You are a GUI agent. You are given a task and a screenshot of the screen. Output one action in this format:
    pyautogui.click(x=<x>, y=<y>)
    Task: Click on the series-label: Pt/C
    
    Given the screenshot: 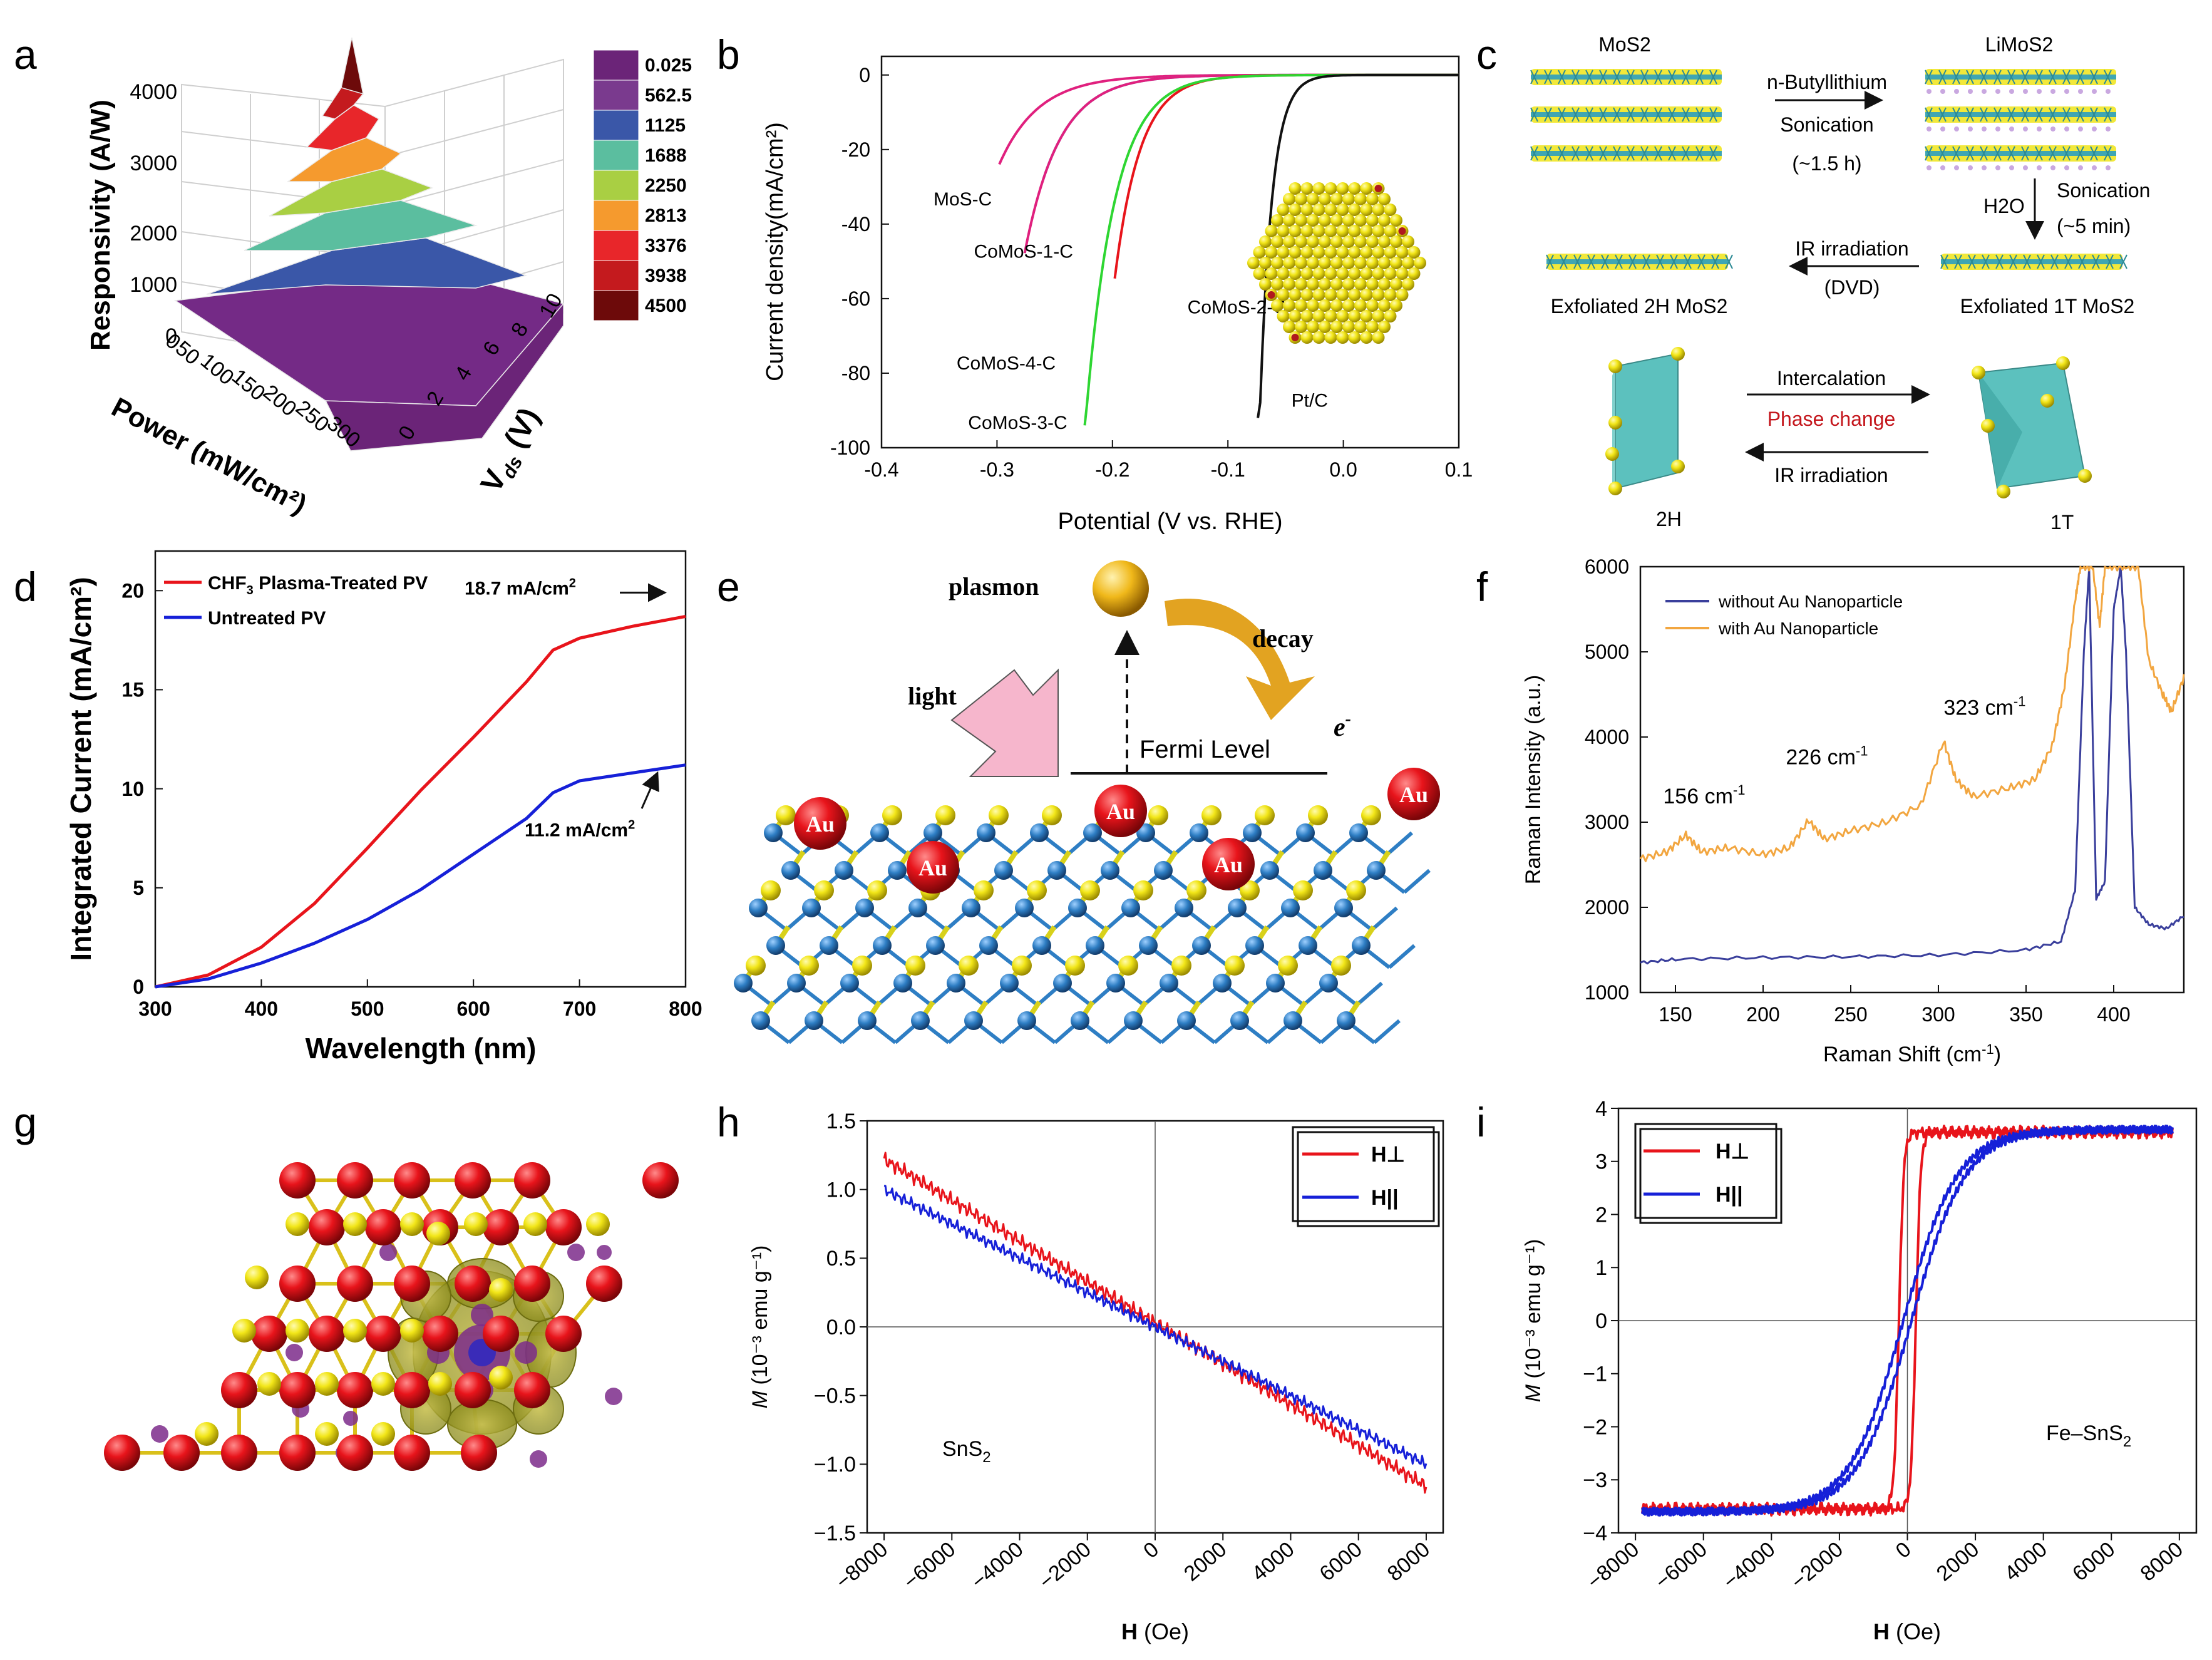 What is the action you would take?
    pyautogui.click(x=1310, y=401)
    